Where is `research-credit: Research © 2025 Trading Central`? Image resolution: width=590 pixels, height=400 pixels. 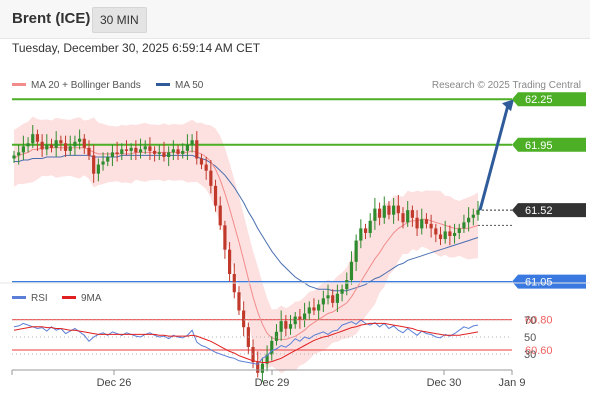 research-credit: Research © 2025 Trading Central is located at coordinates (506, 85).